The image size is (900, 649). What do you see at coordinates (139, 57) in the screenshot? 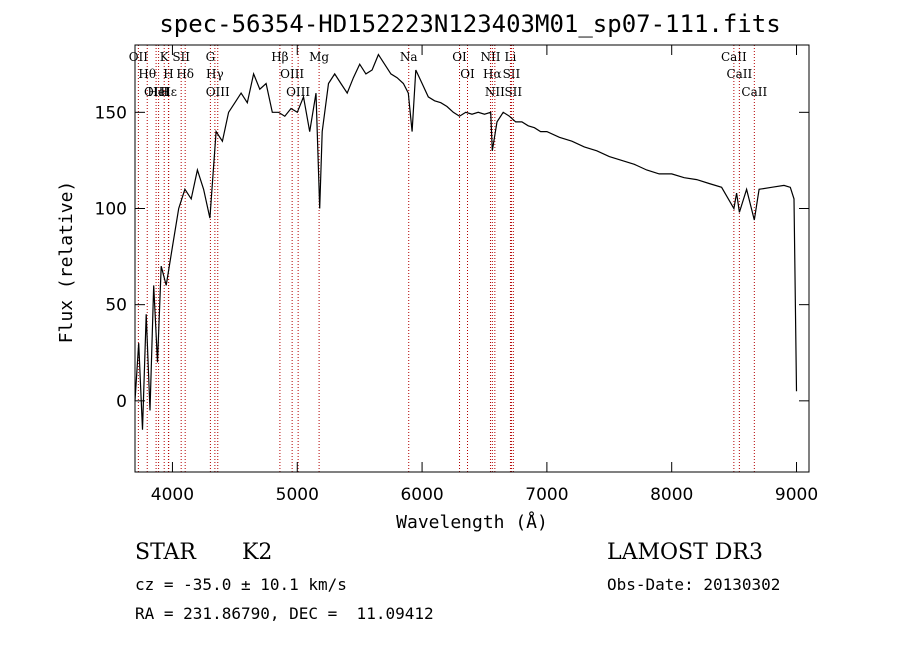
I see `spectral-line-label: OII` at bounding box center [139, 57].